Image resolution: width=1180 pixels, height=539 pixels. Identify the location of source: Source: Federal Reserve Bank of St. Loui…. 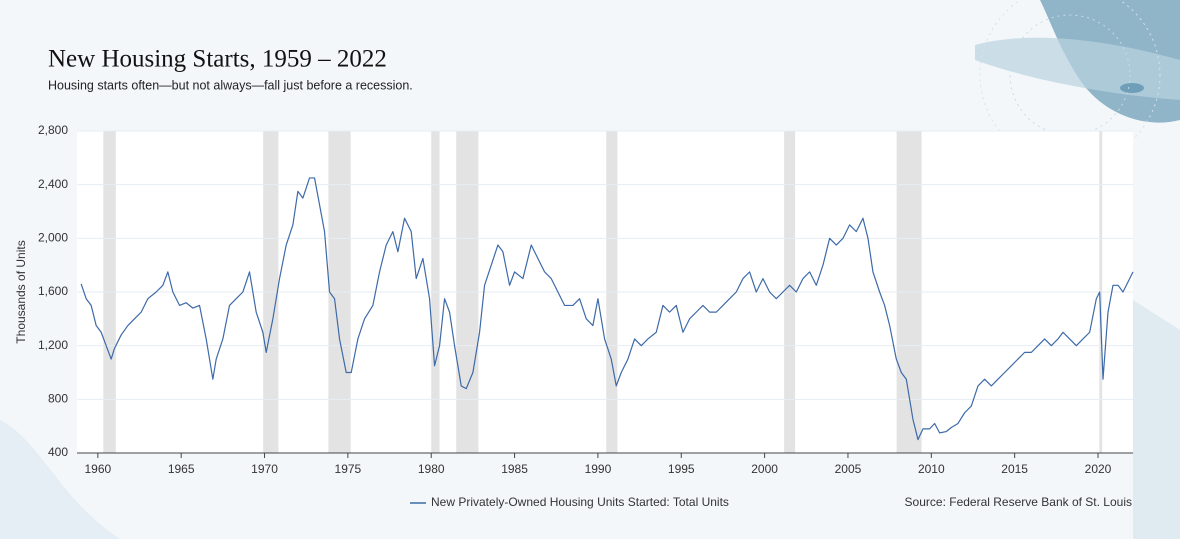
(1018, 502).